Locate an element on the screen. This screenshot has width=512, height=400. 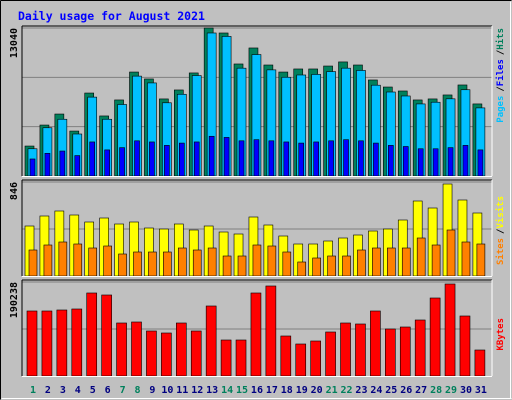
x-tick-label: 3 is located at coordinates (63, 390).